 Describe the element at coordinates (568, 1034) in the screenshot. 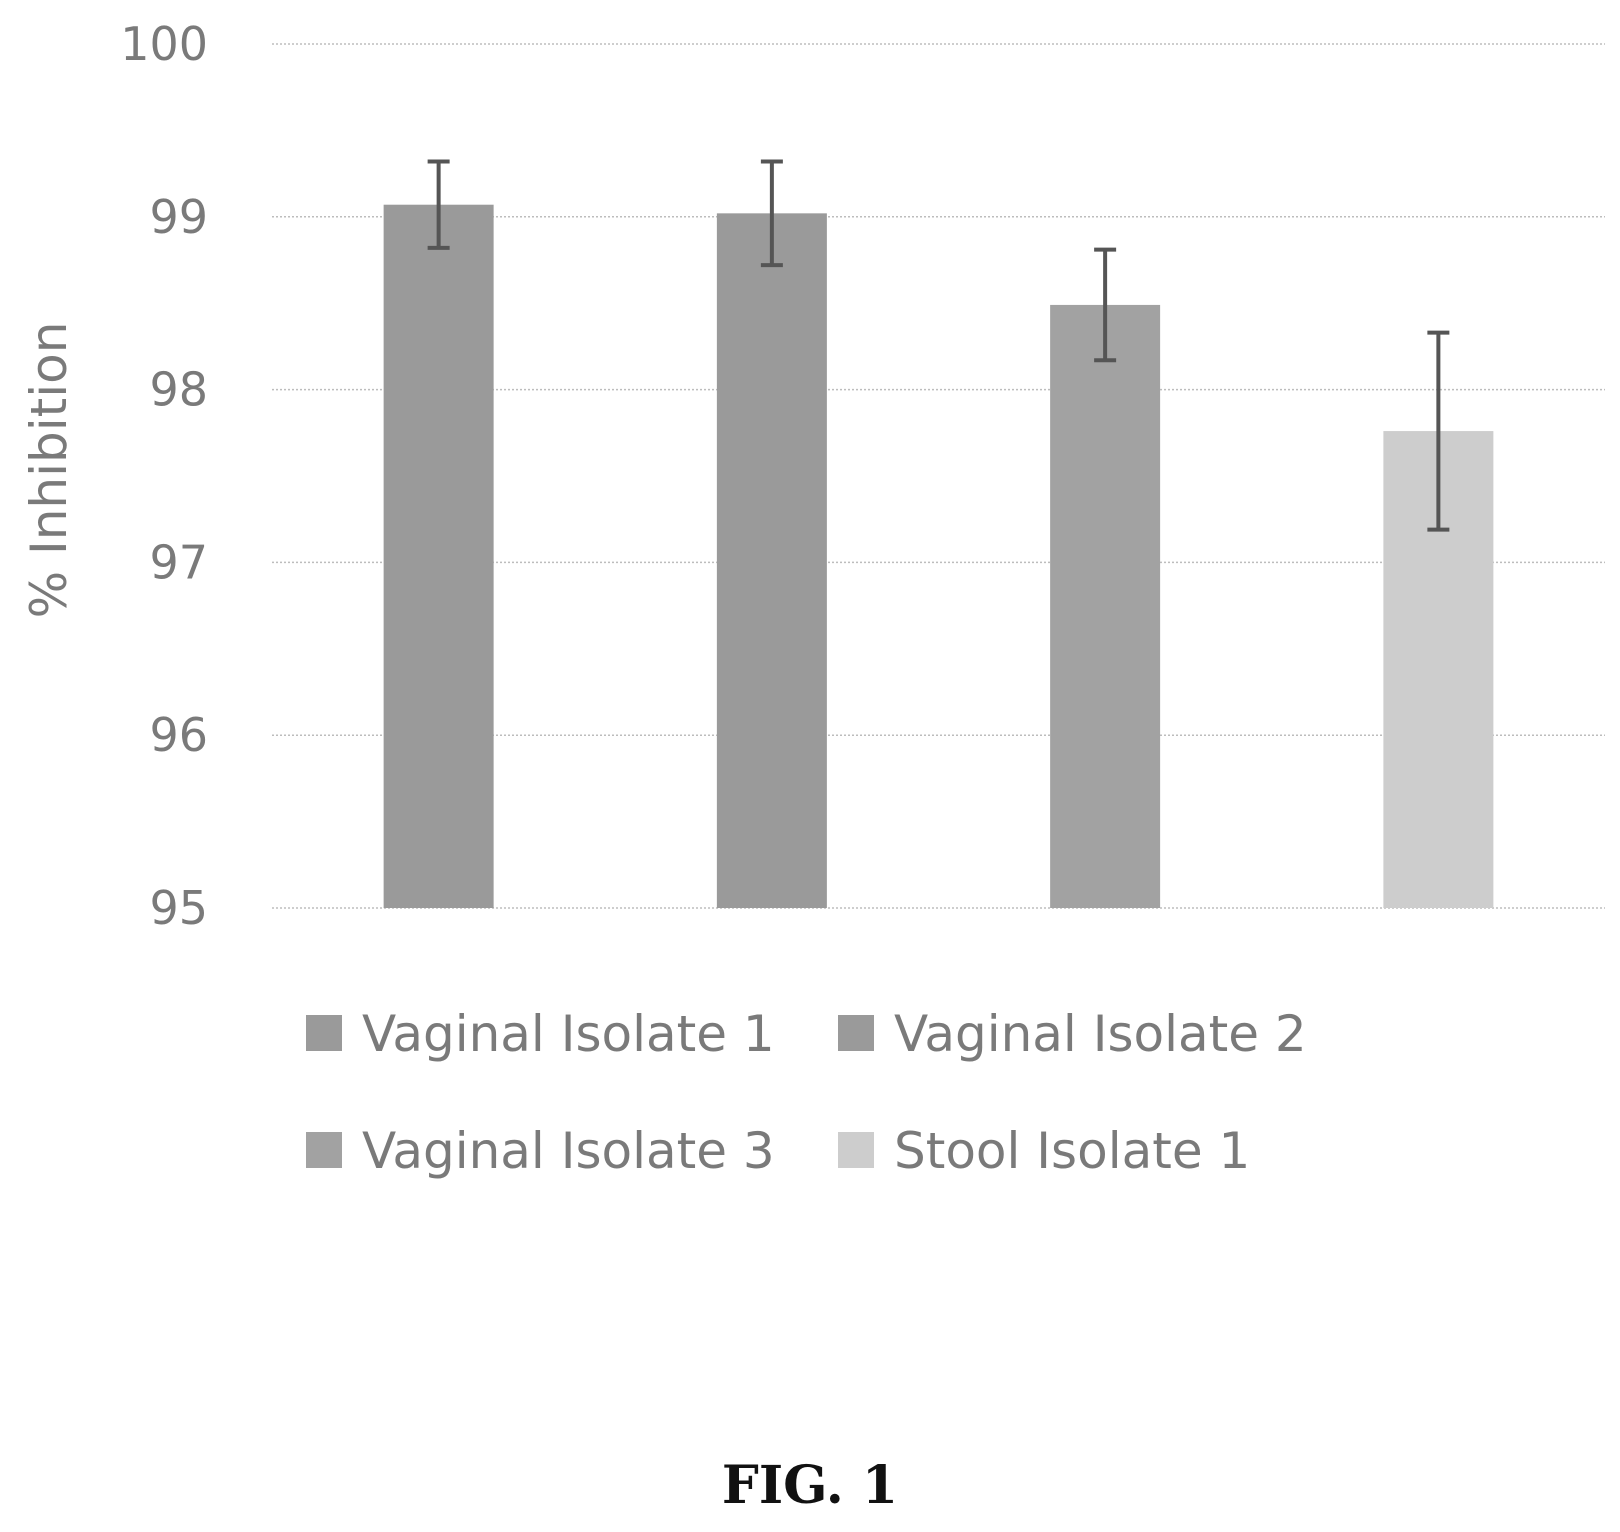

I see `legend-label: Vaginal Isolate 1` at that location.